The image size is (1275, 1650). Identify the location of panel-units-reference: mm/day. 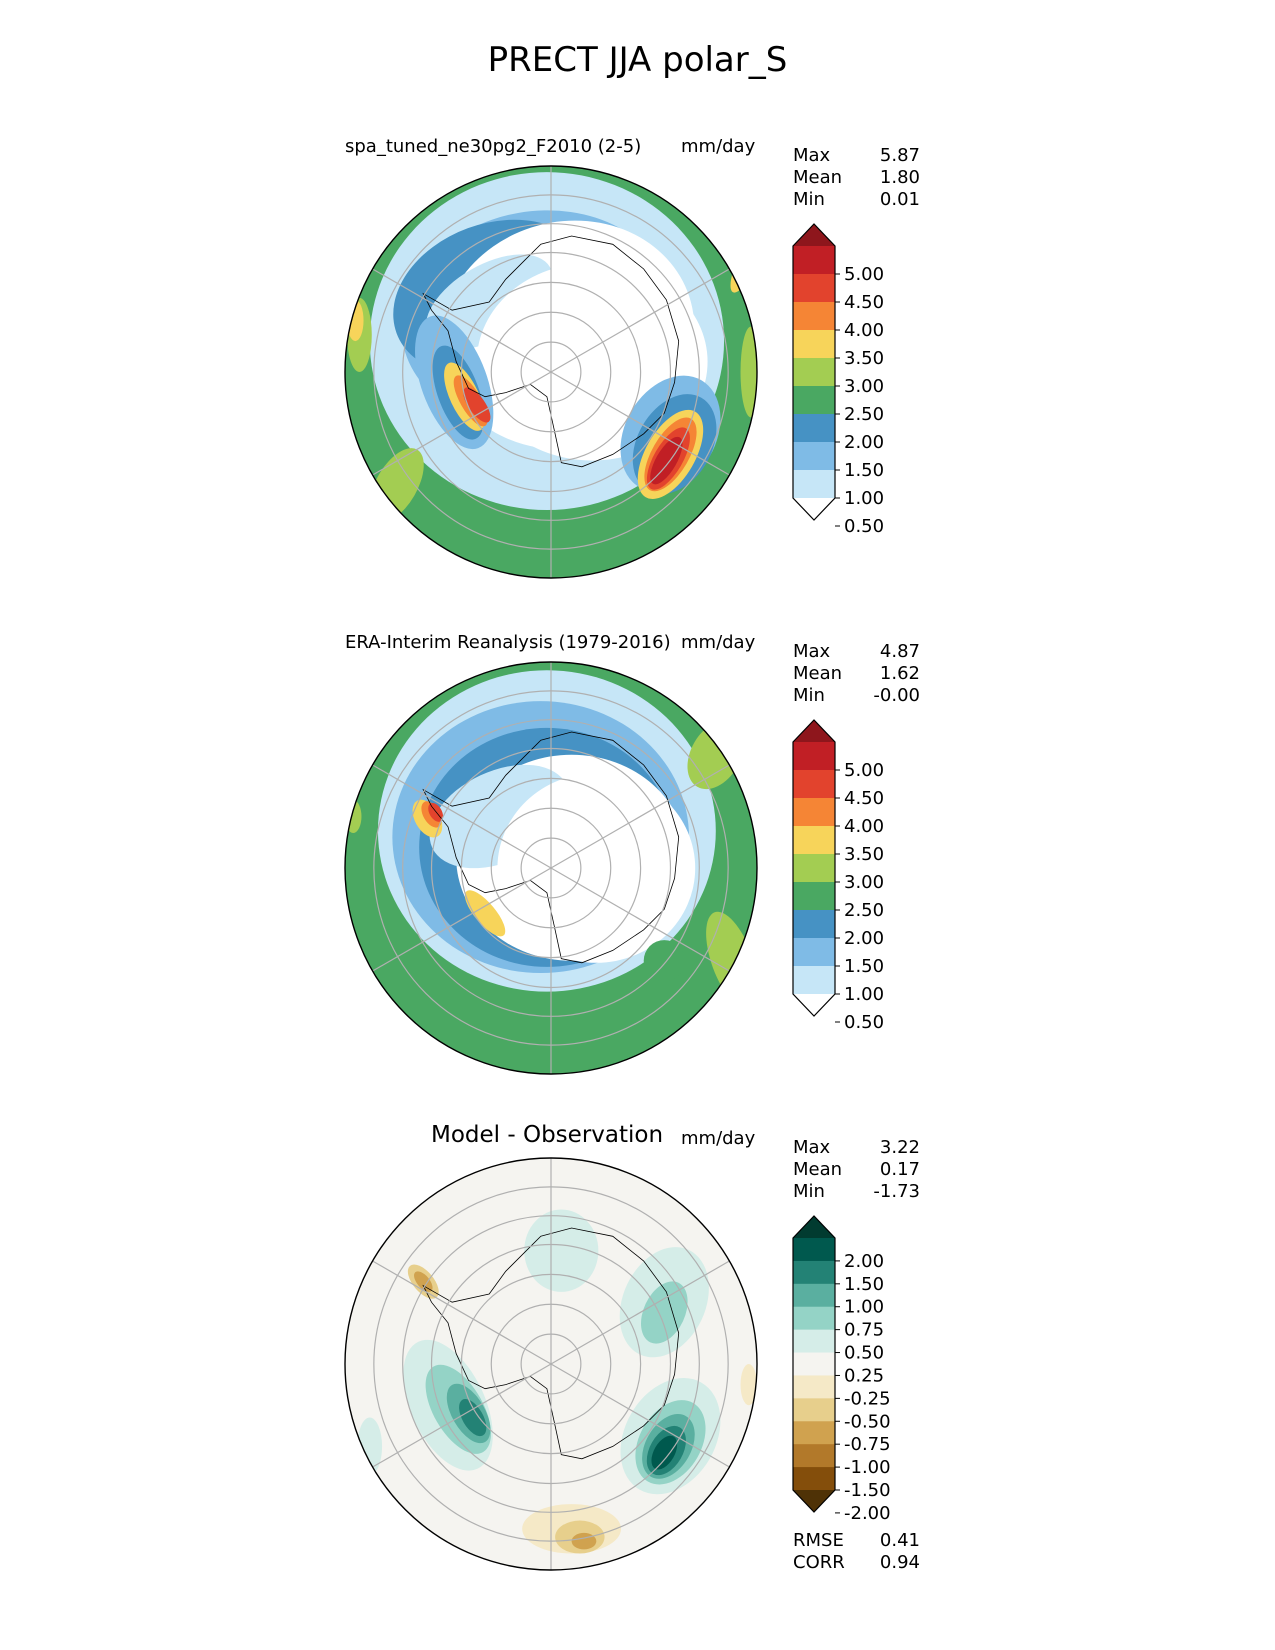
(718, 642).